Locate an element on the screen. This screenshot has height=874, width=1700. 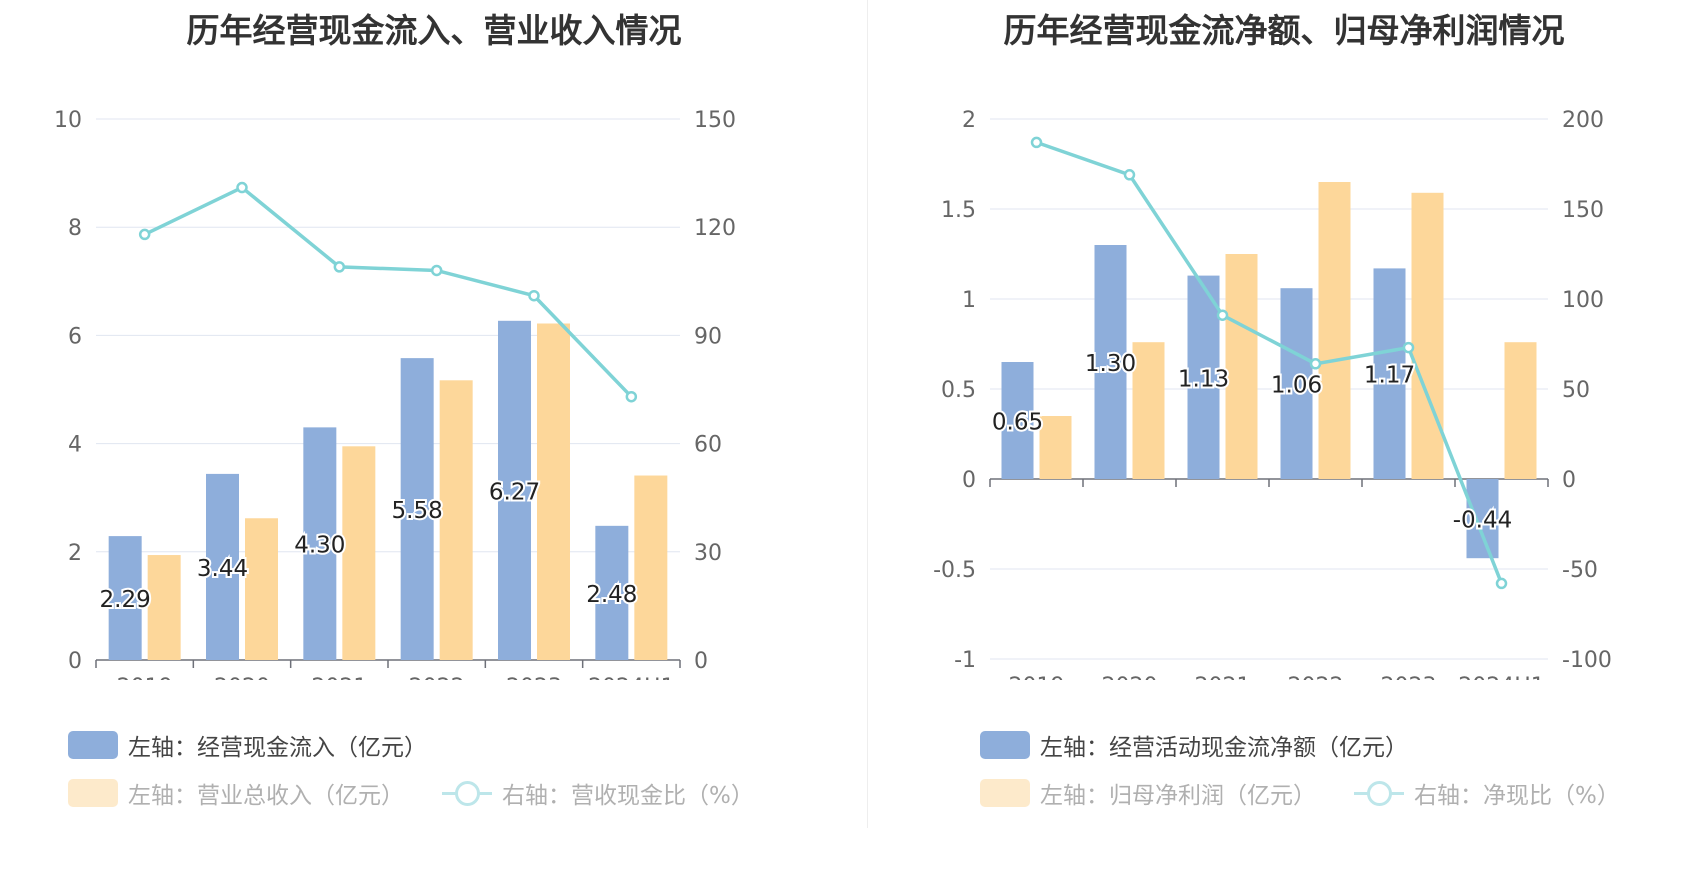
right-bar-value-label: 1.17 is located at coordinates (1389, 376).